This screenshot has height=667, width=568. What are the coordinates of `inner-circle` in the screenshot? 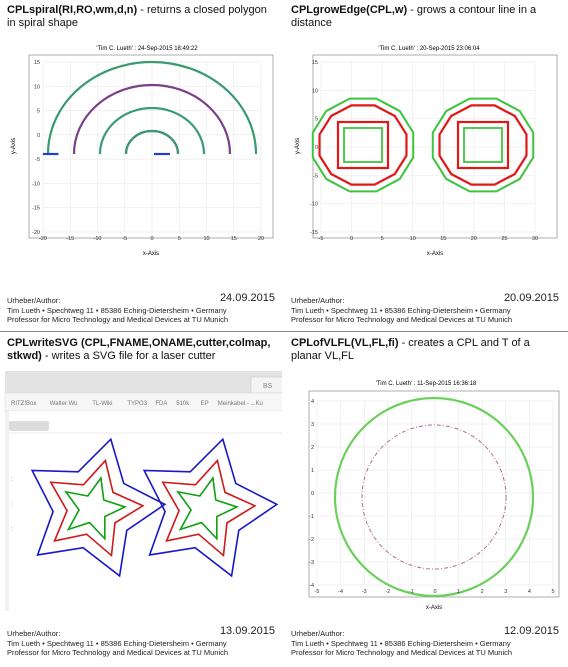 It's located at (434, 497).